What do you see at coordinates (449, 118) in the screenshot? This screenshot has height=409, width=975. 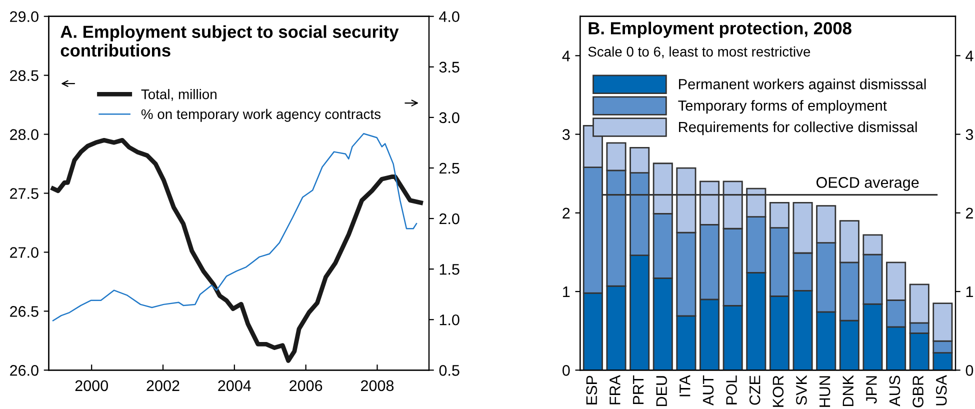 I see `y2-tick-label: 3.0` at bounding box center [449, 118].